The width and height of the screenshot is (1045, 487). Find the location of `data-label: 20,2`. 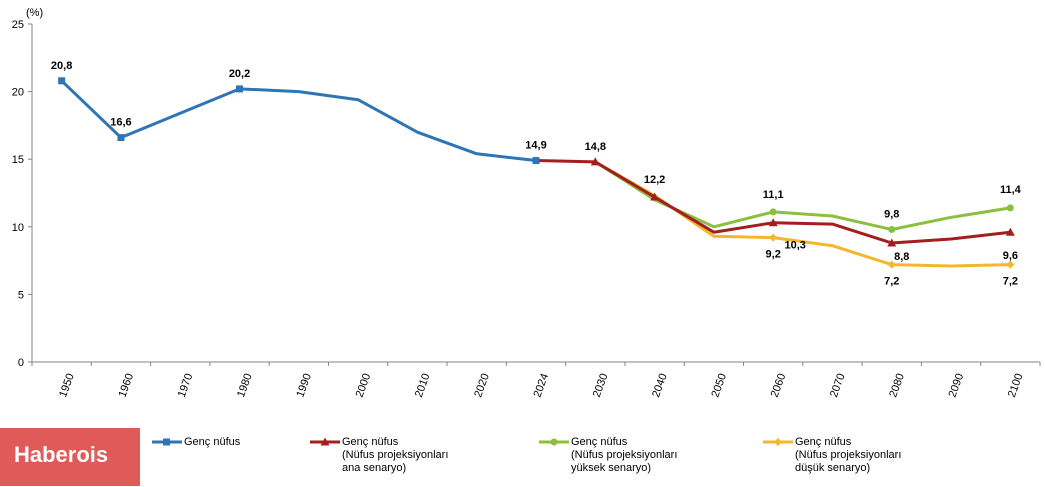

data-label: 20,2 is located at coordinates (239, 74).